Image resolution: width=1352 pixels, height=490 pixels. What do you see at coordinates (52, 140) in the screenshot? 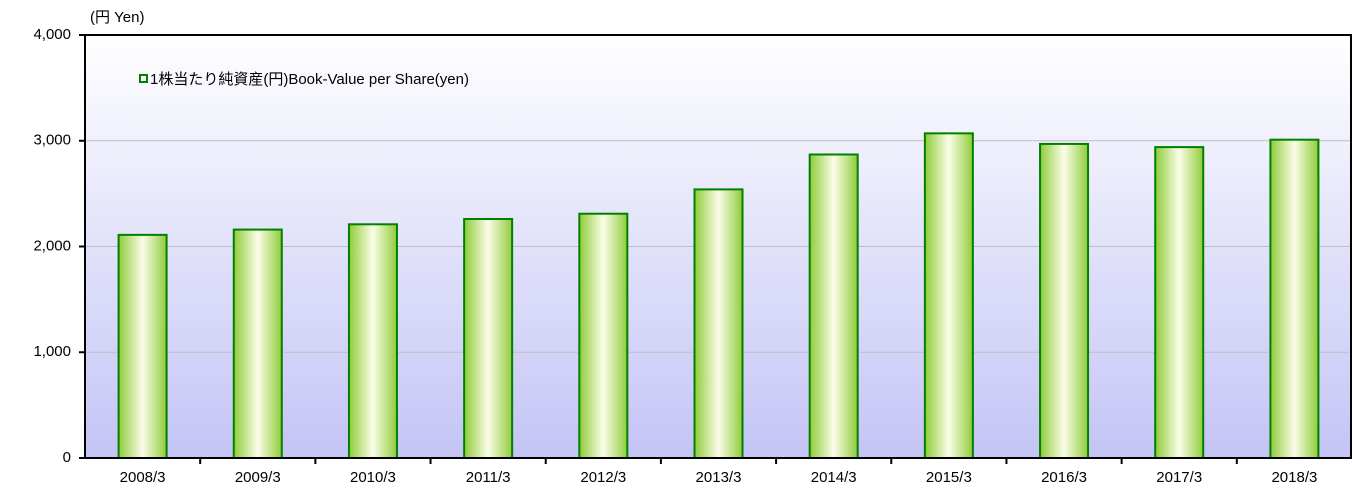
I see `y-tick-label: 3,000` at bounding box center [52, 140].